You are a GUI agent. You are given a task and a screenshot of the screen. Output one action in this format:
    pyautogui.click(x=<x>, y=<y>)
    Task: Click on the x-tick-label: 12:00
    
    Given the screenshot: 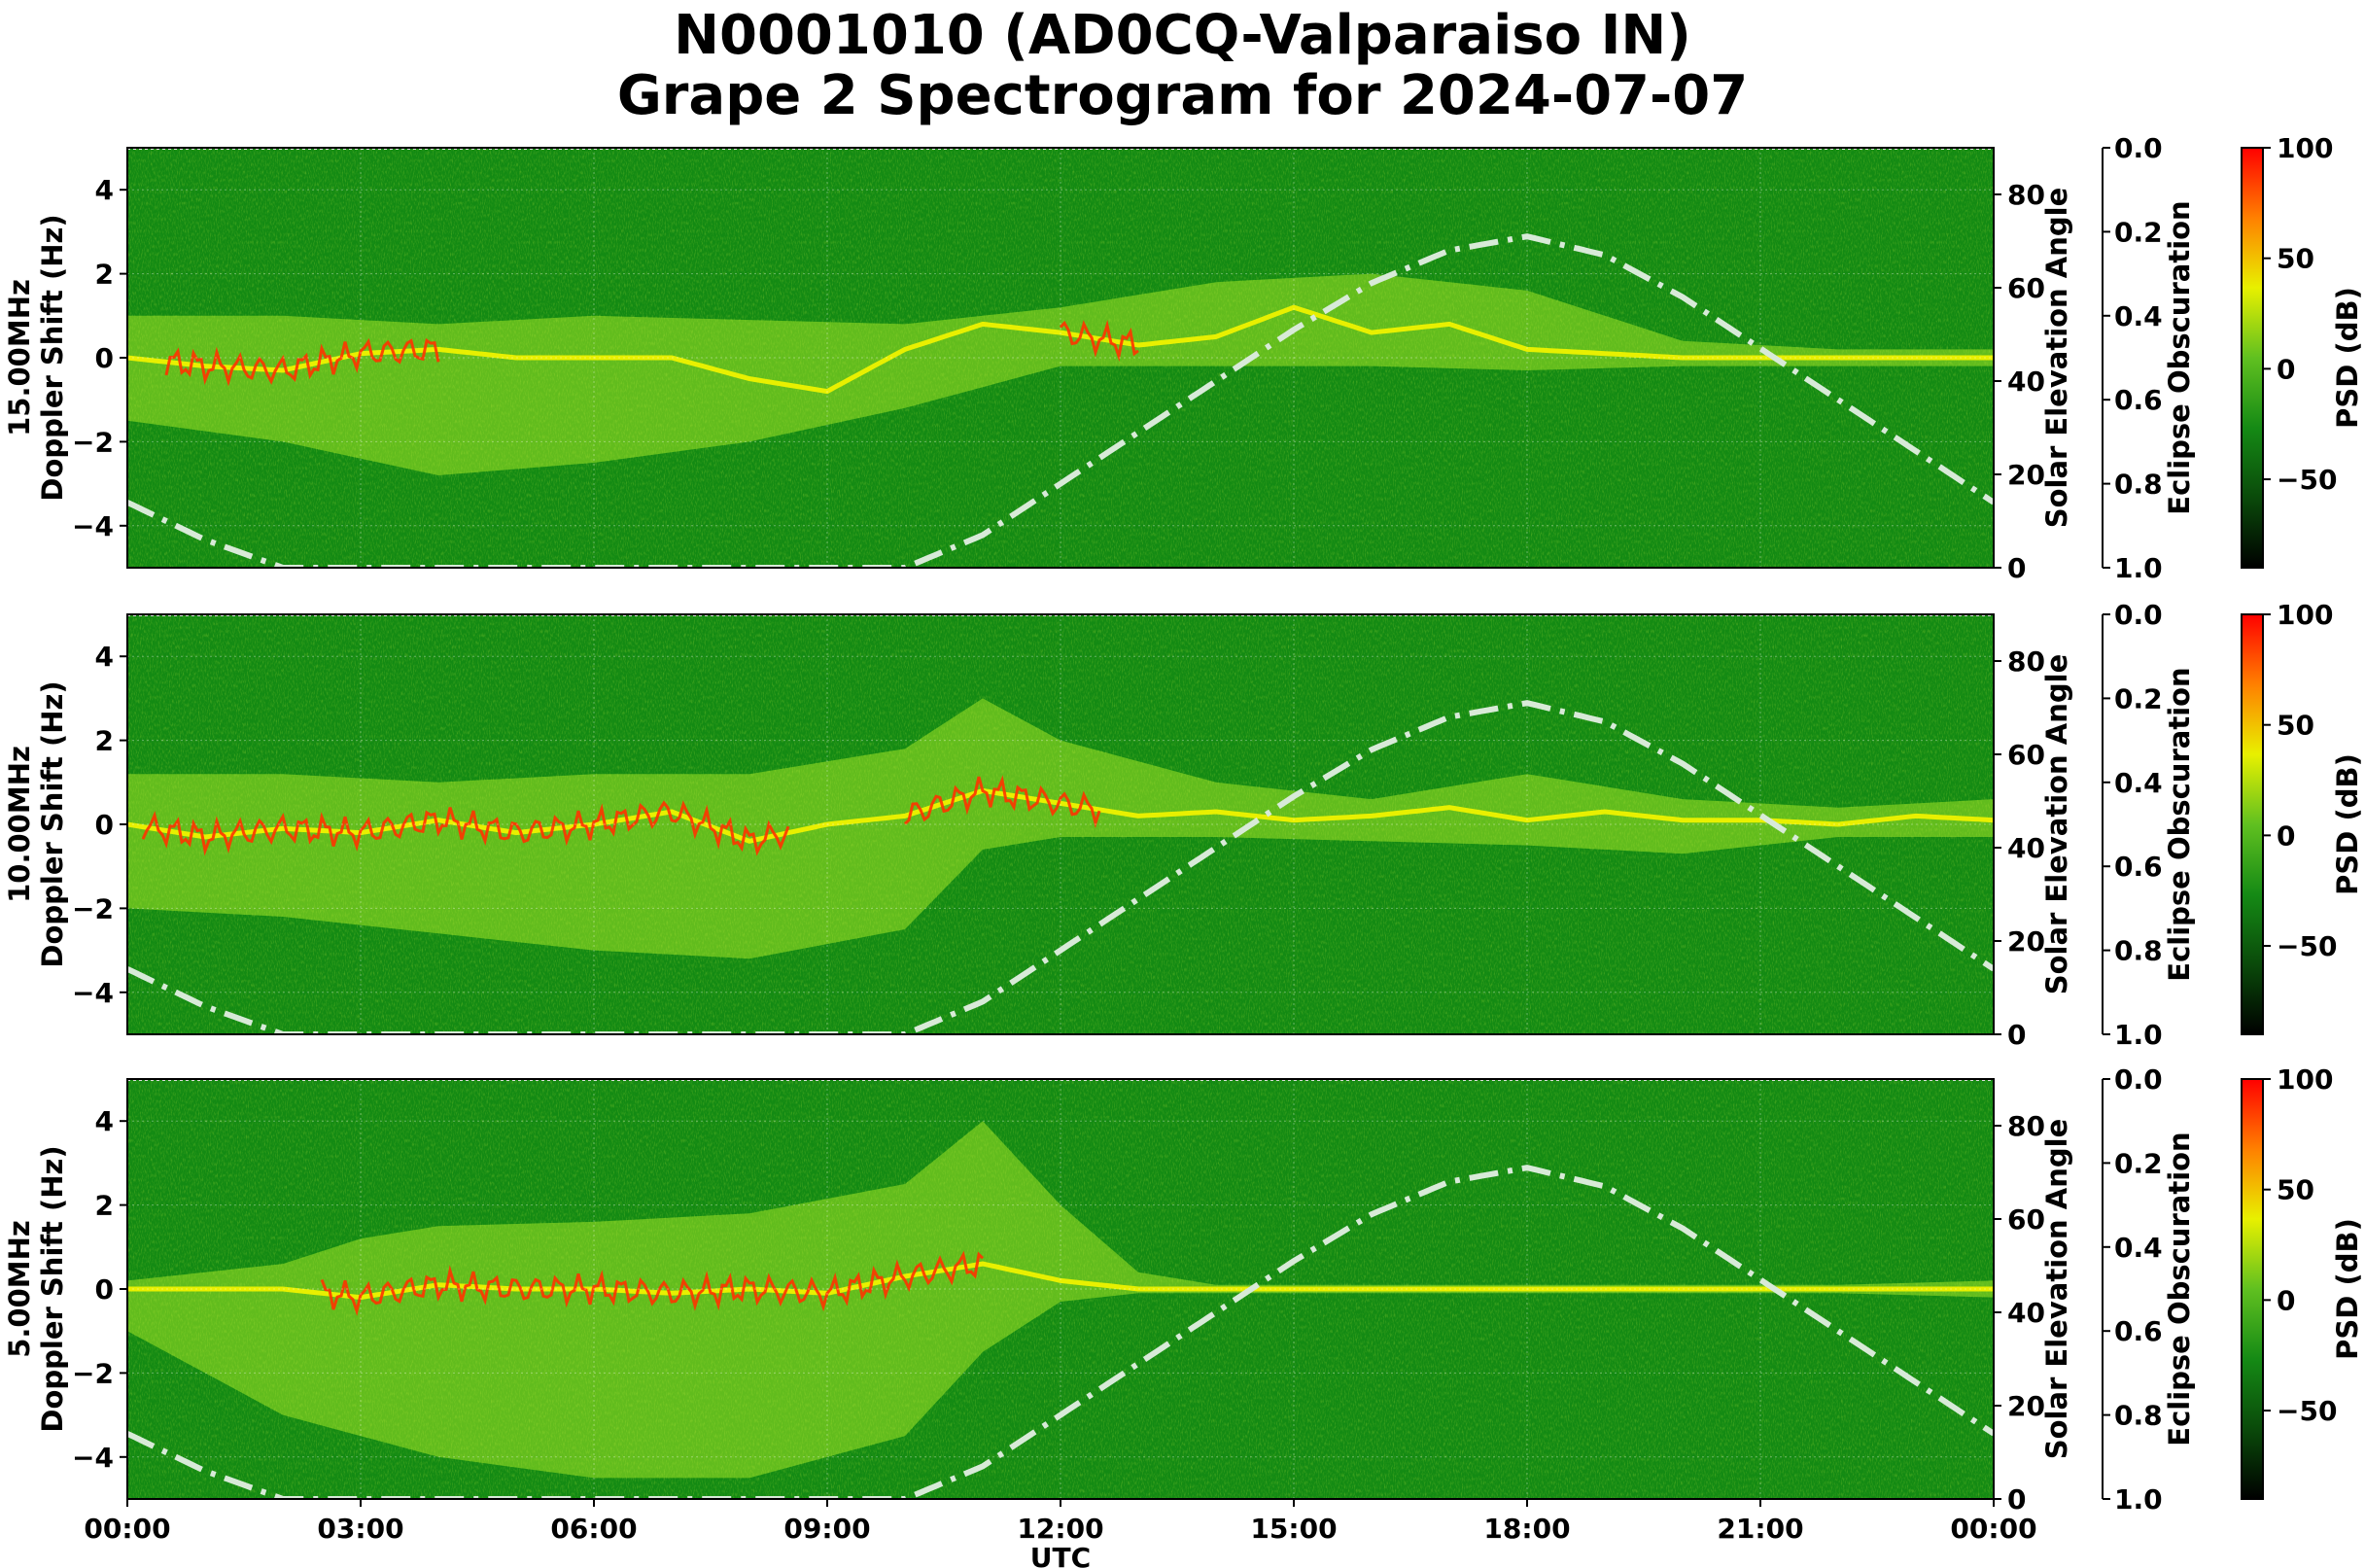 What is the action you would take?
    pyautogui.click(x=1060, y=1529)
    